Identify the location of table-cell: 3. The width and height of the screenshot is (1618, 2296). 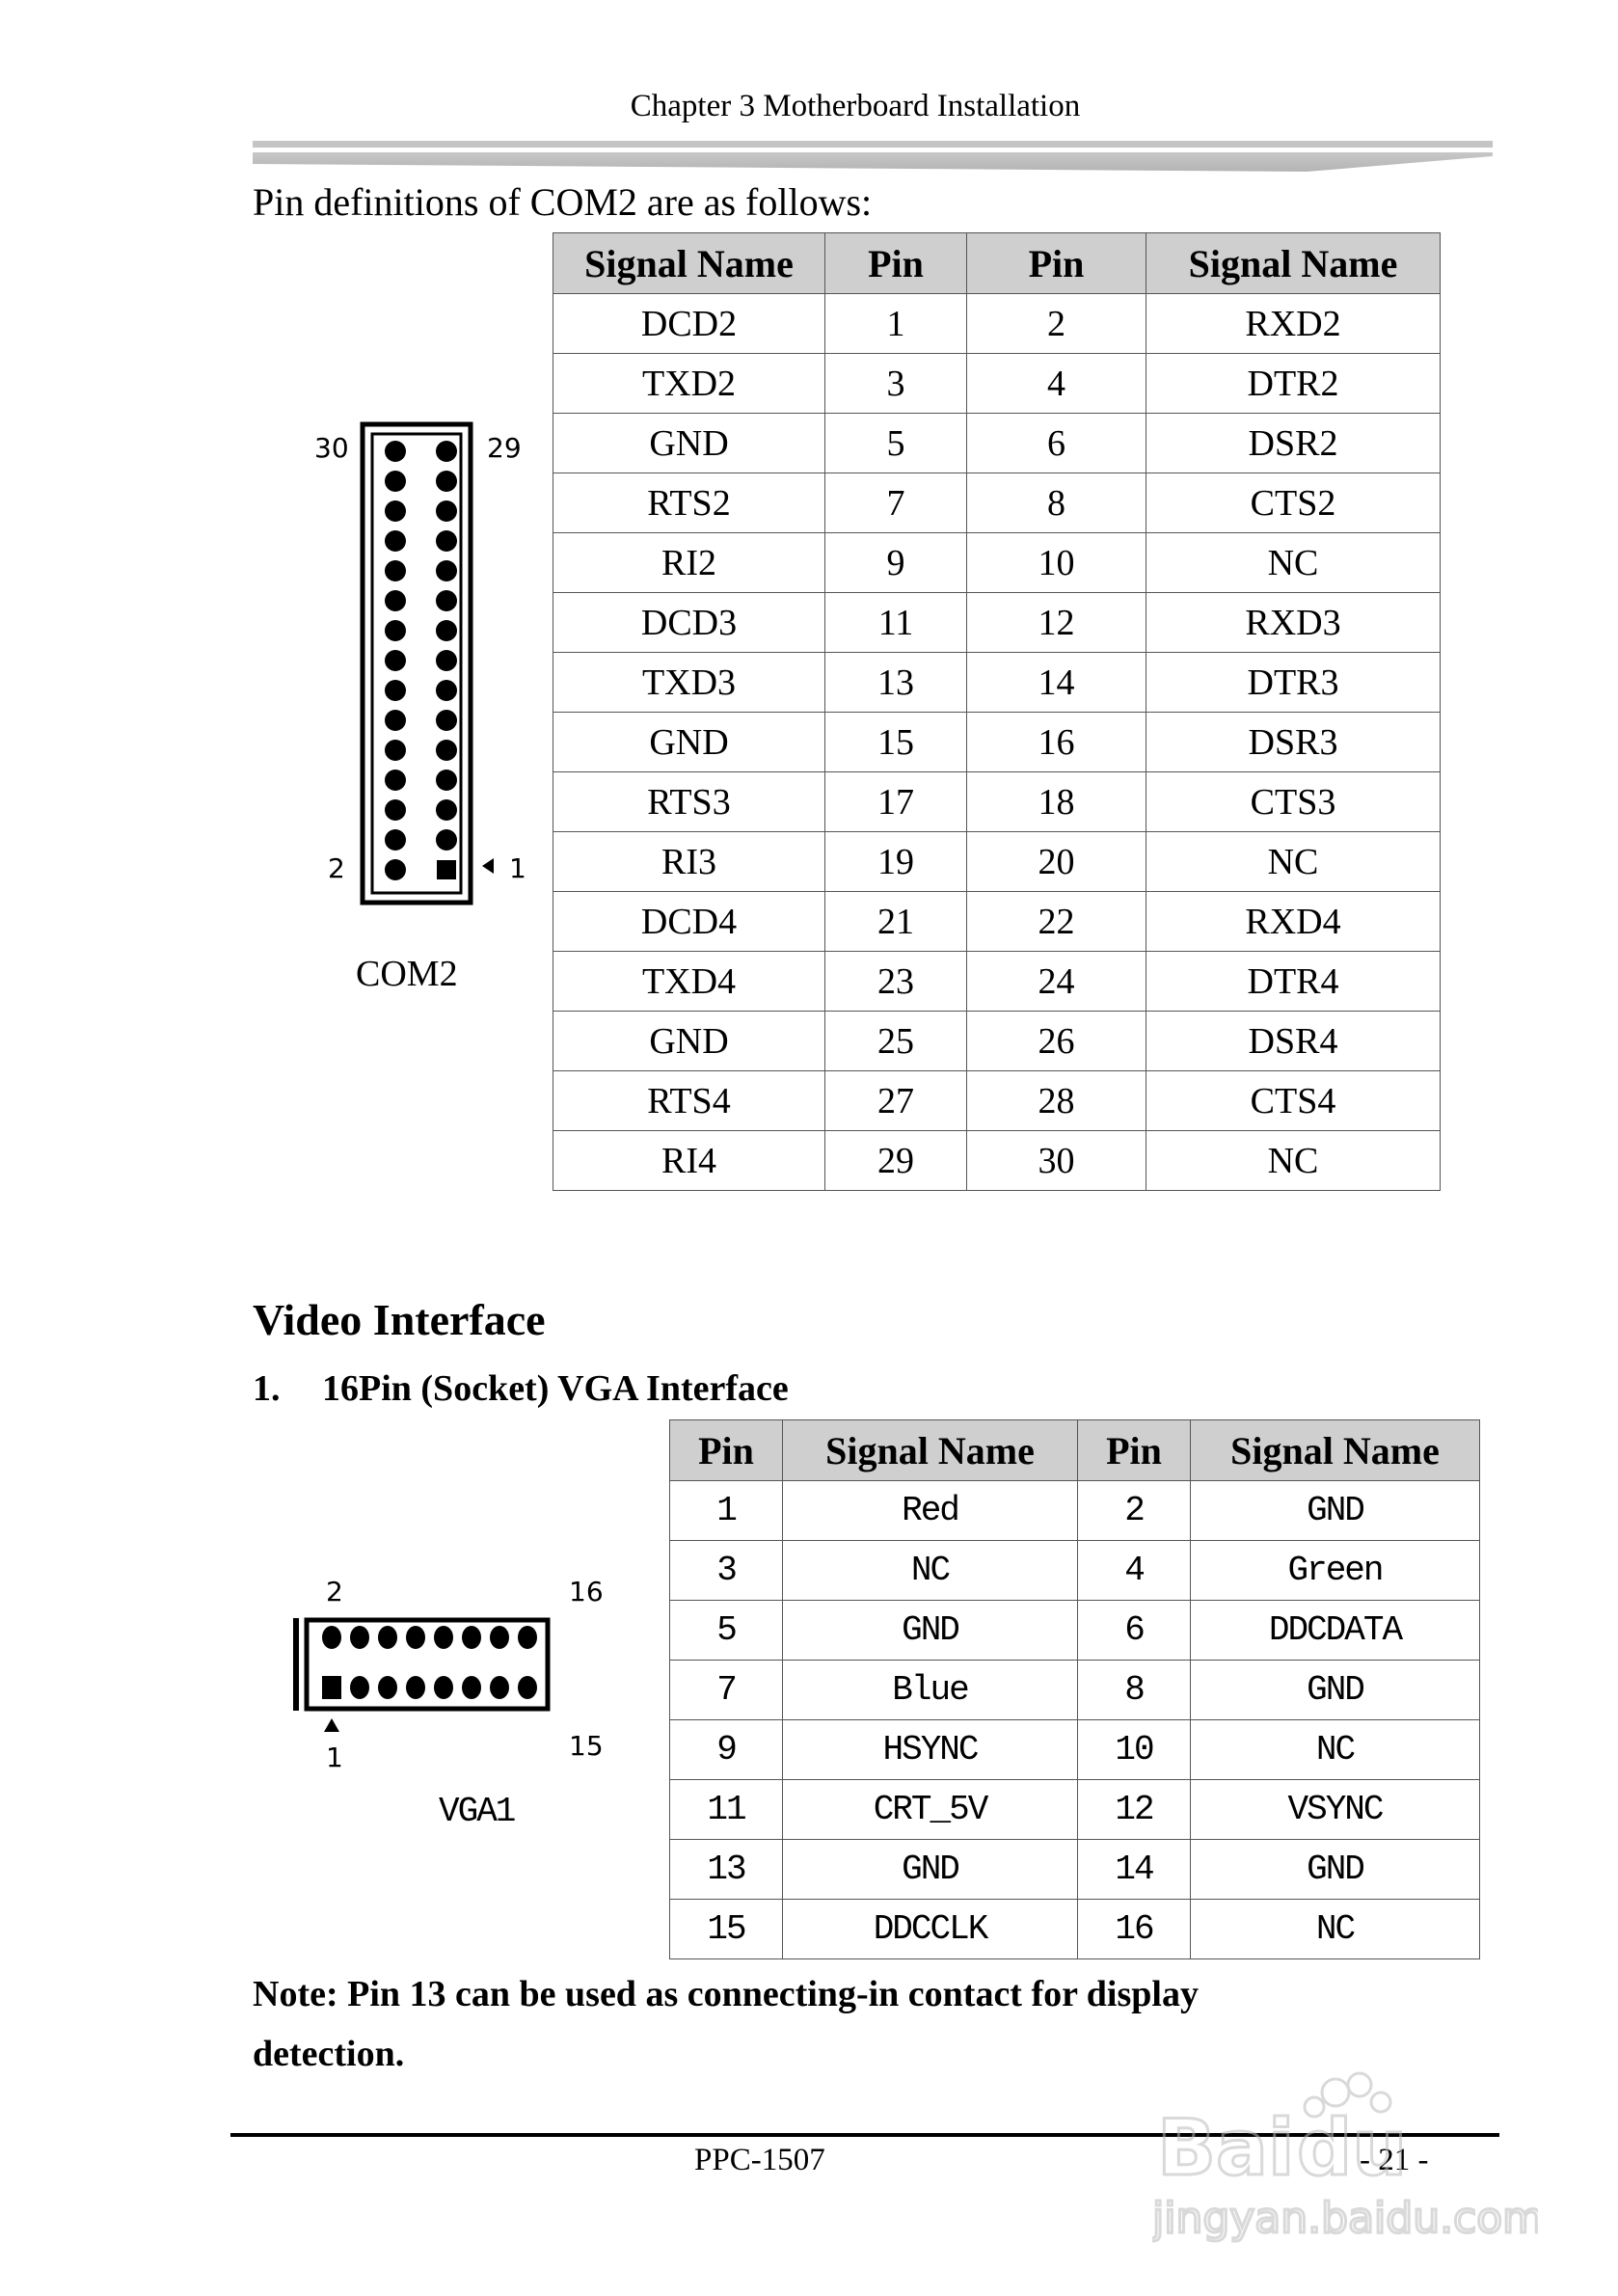
(726, 1570).